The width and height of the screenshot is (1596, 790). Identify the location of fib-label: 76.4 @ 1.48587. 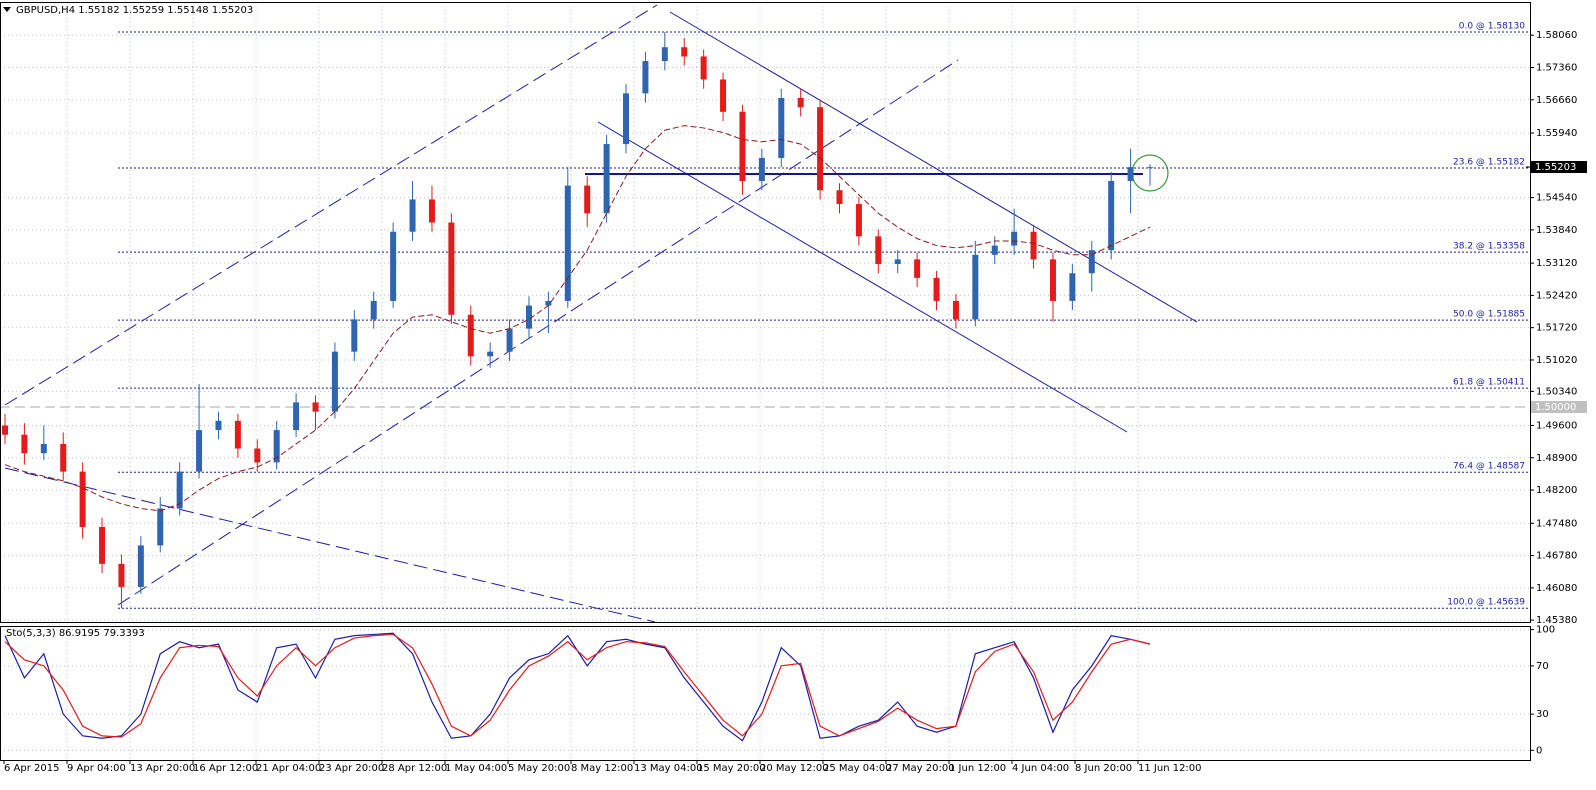
(1489, 467).